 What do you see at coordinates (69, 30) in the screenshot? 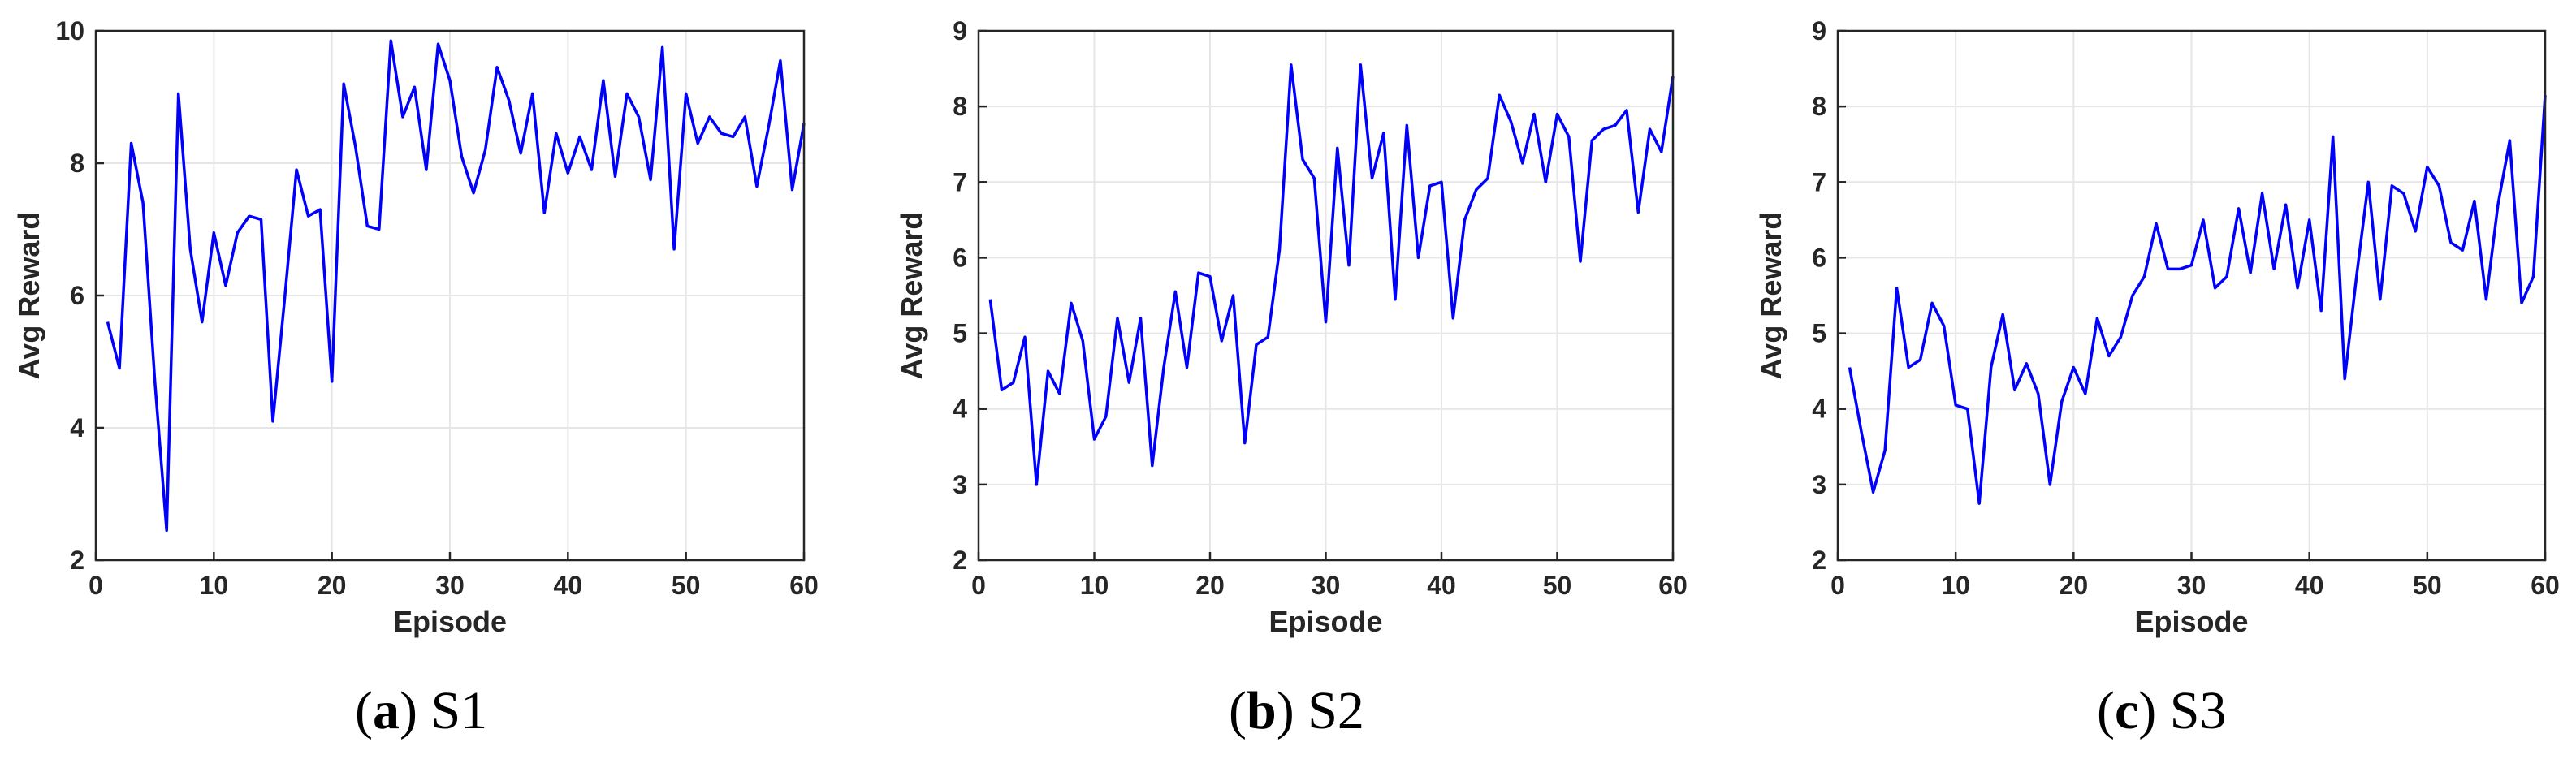
I see `y-tick-label: 10` at bounding box center [69, 30].